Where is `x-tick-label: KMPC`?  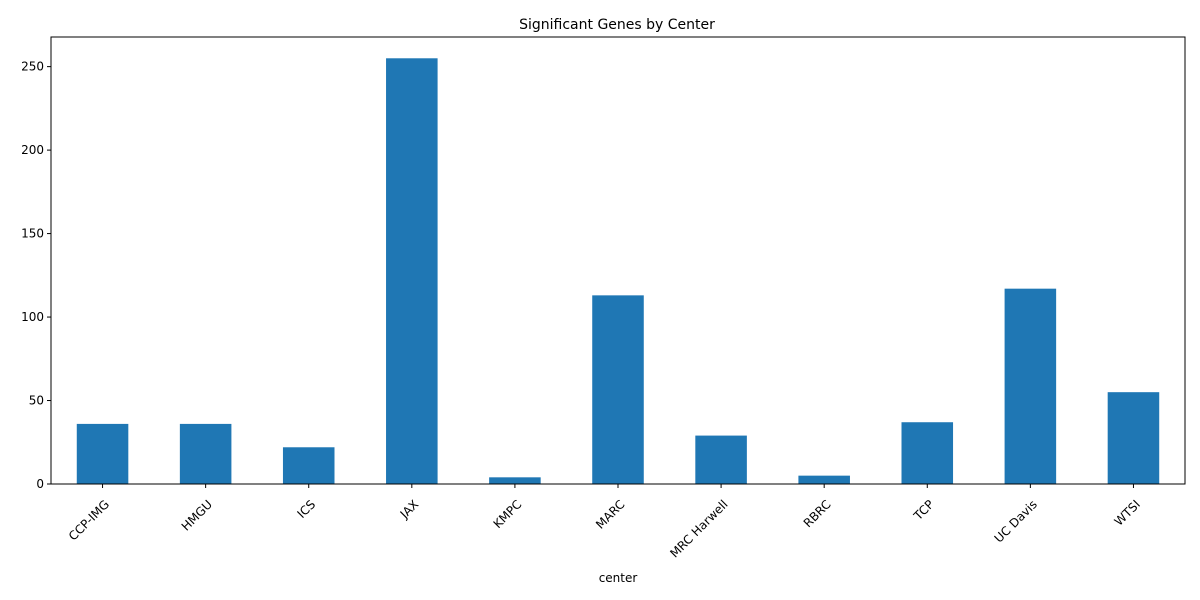
x-tick-label: KMPC is located at coordinates (508, 514).